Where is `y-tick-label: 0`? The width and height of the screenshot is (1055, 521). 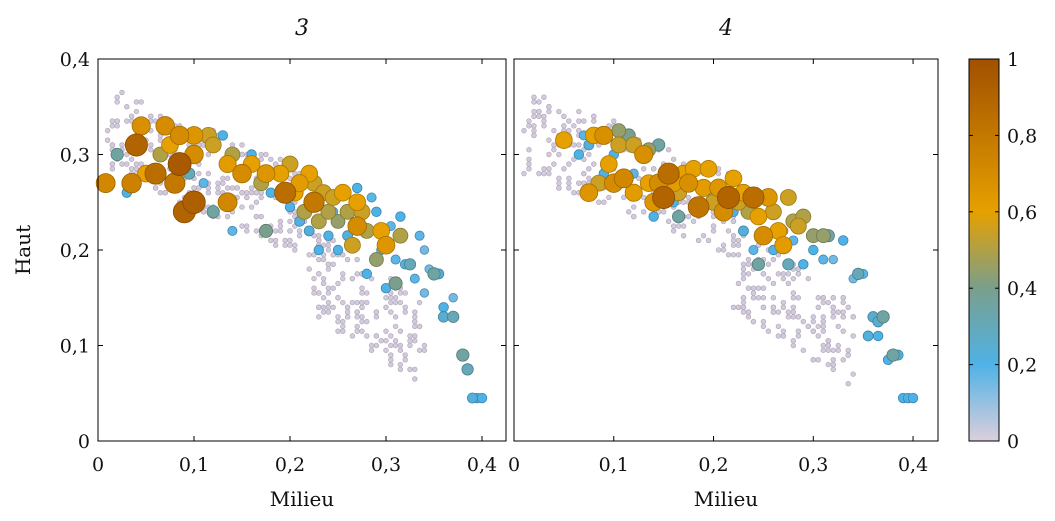 y-tick-label: 0 is located at coordinates (84, 442).